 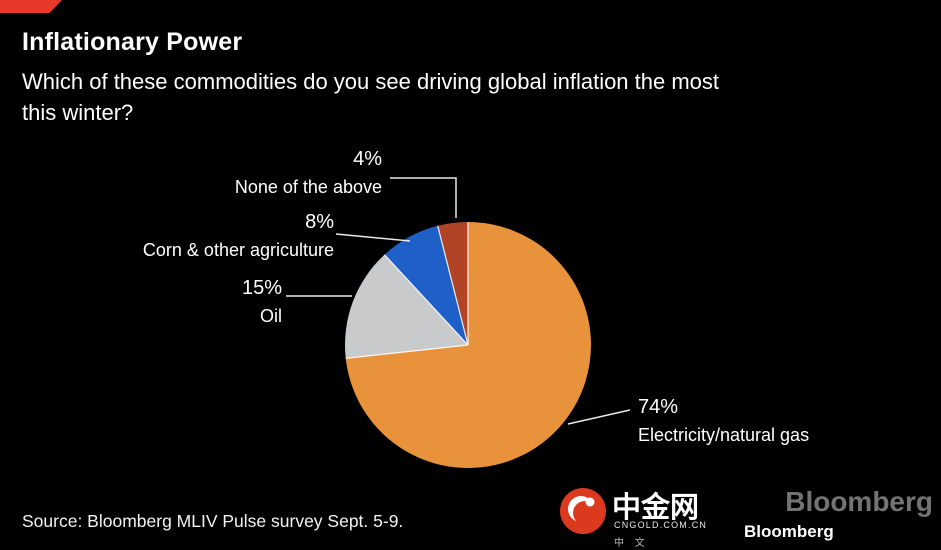 I want to click on bloomberg-wordmark-white: Bloomberg, so click(x=789, y=531).